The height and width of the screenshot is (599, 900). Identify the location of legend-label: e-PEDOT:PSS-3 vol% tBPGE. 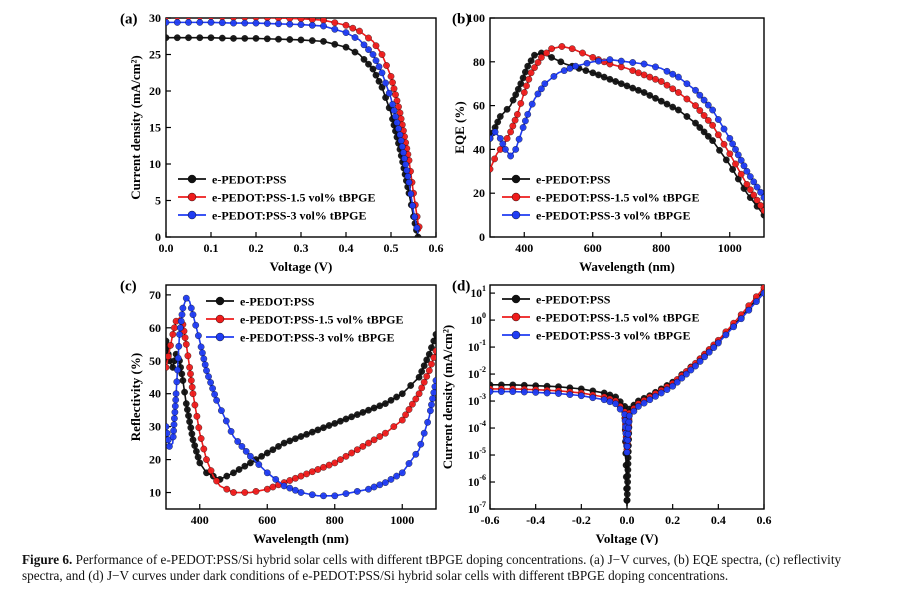
(317, 338).